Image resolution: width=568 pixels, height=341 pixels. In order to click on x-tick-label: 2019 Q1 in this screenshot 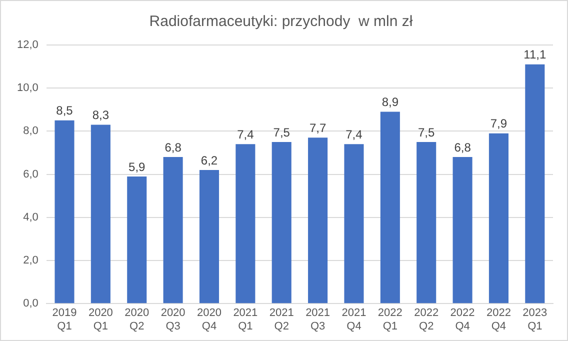, I will do `click(64, 319)`.